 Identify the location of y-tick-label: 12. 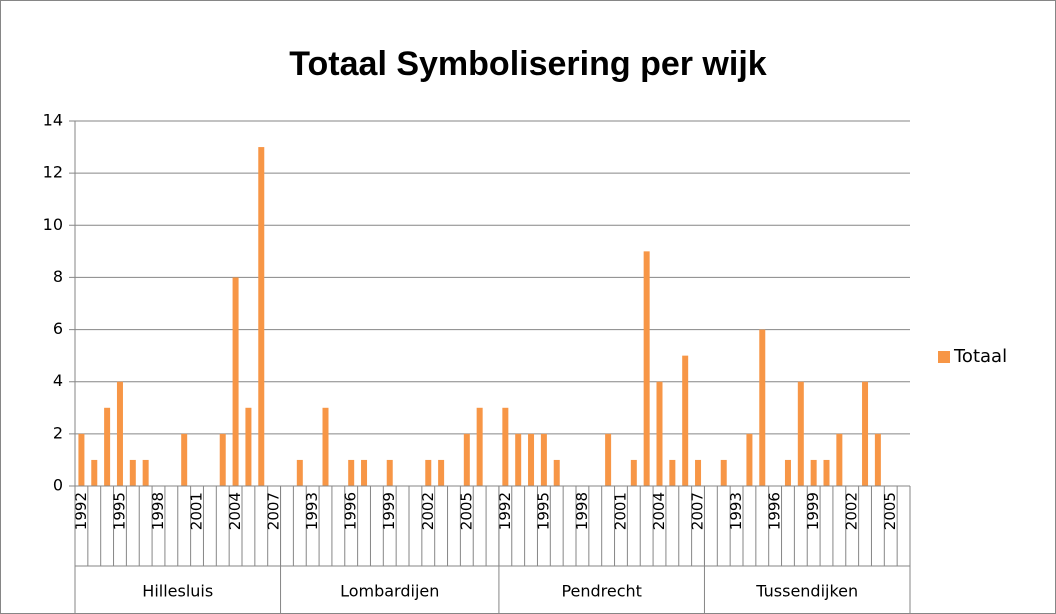
(53, 172).